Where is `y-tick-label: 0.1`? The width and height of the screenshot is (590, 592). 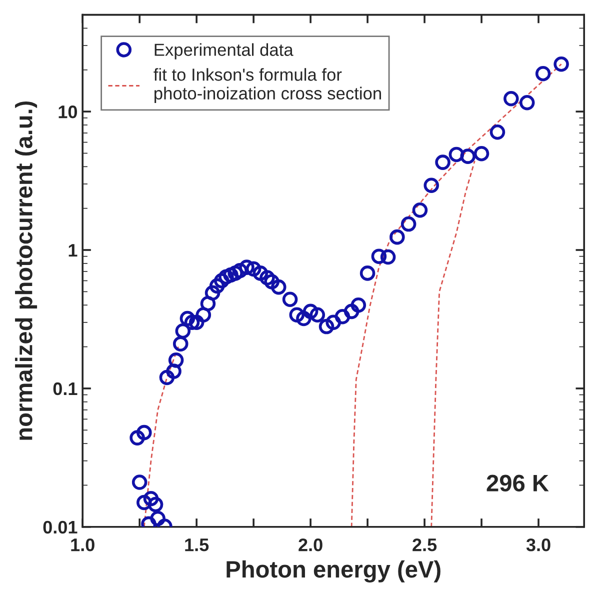 y-tick-label: 0.1 is located at coordinates (65, 389).